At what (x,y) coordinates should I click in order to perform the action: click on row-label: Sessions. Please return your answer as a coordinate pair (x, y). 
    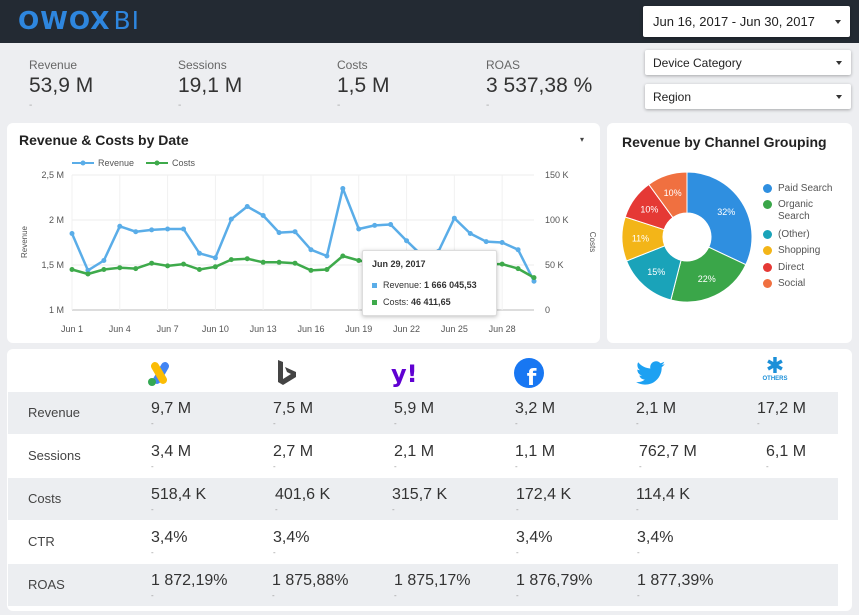
    Looking at the image, I should click on (54, 455).